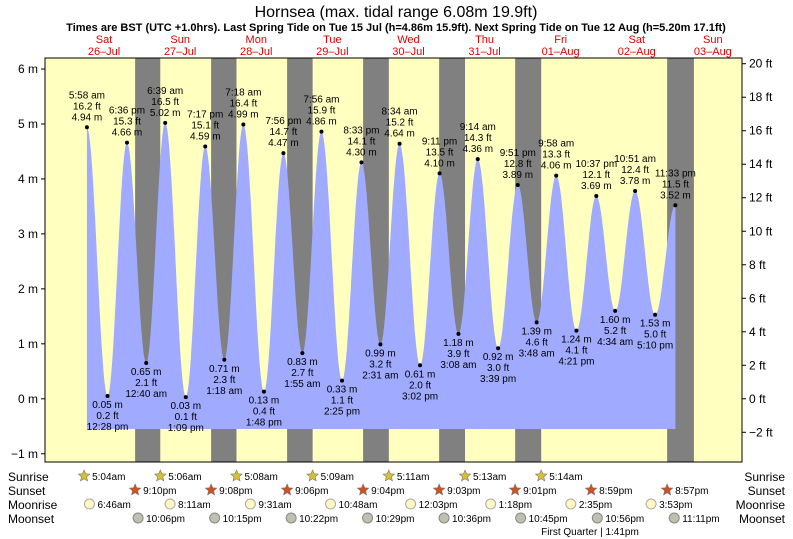 This screenshot has width=793, height=539. Describe the element at coordinates (28, 344) in the screenshot. I see `left-tick-label: 1 m` at that location.